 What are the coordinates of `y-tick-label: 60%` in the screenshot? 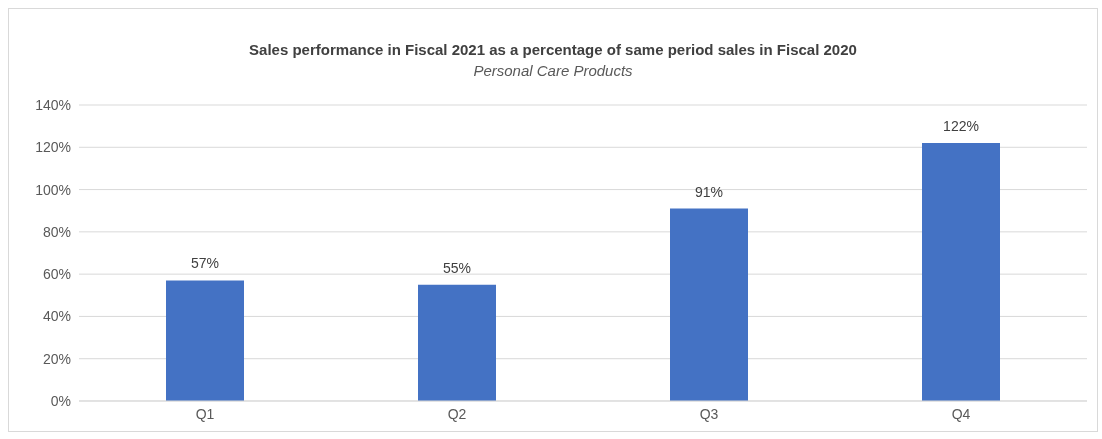 It's located at (56, 274).